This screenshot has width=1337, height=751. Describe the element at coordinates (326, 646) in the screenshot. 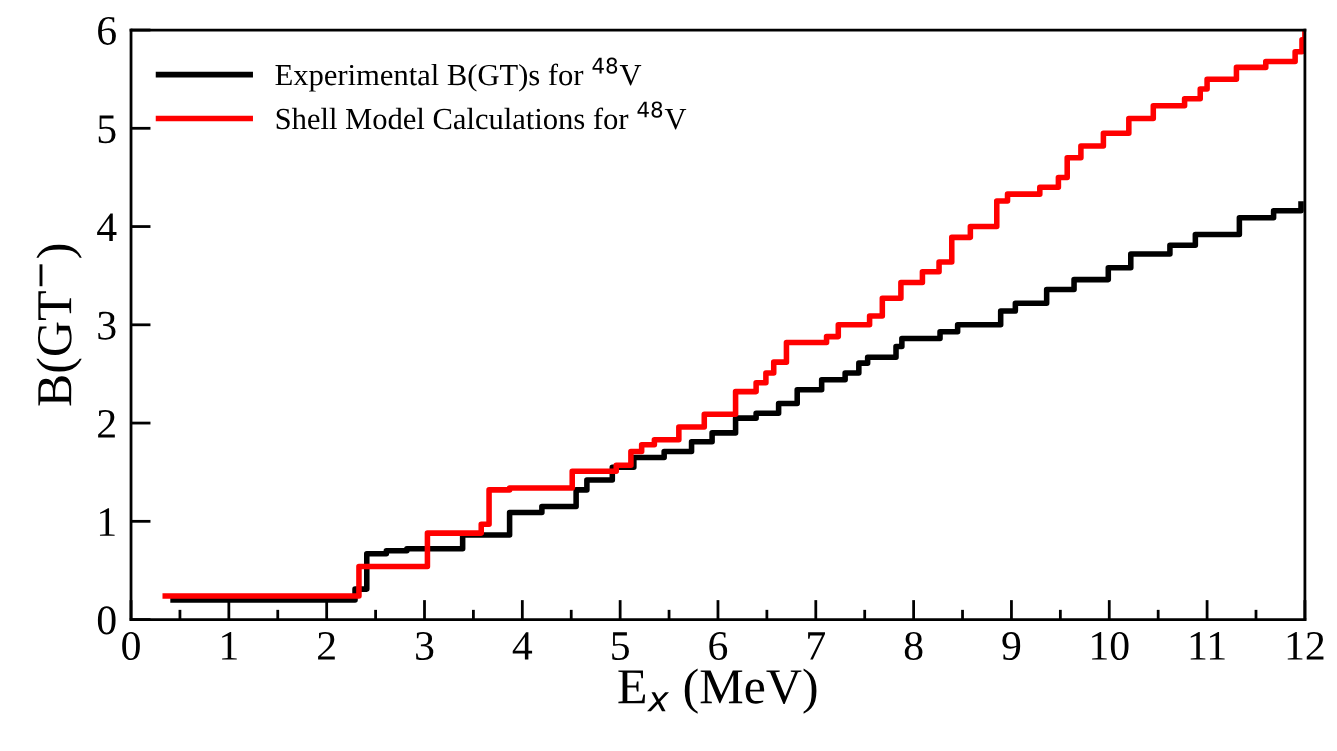

I see `x-tick-label: 2` at that location.